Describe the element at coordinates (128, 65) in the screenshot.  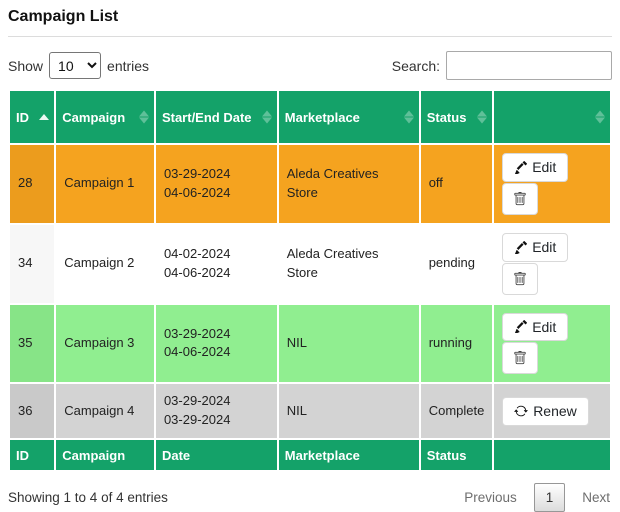
I see `entries-label: entries` at that location.